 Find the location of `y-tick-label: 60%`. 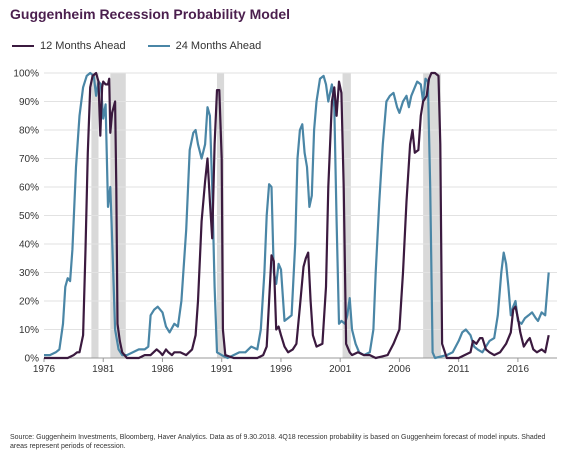

y-tick-label: 60% is located at coordinates (29, 188).